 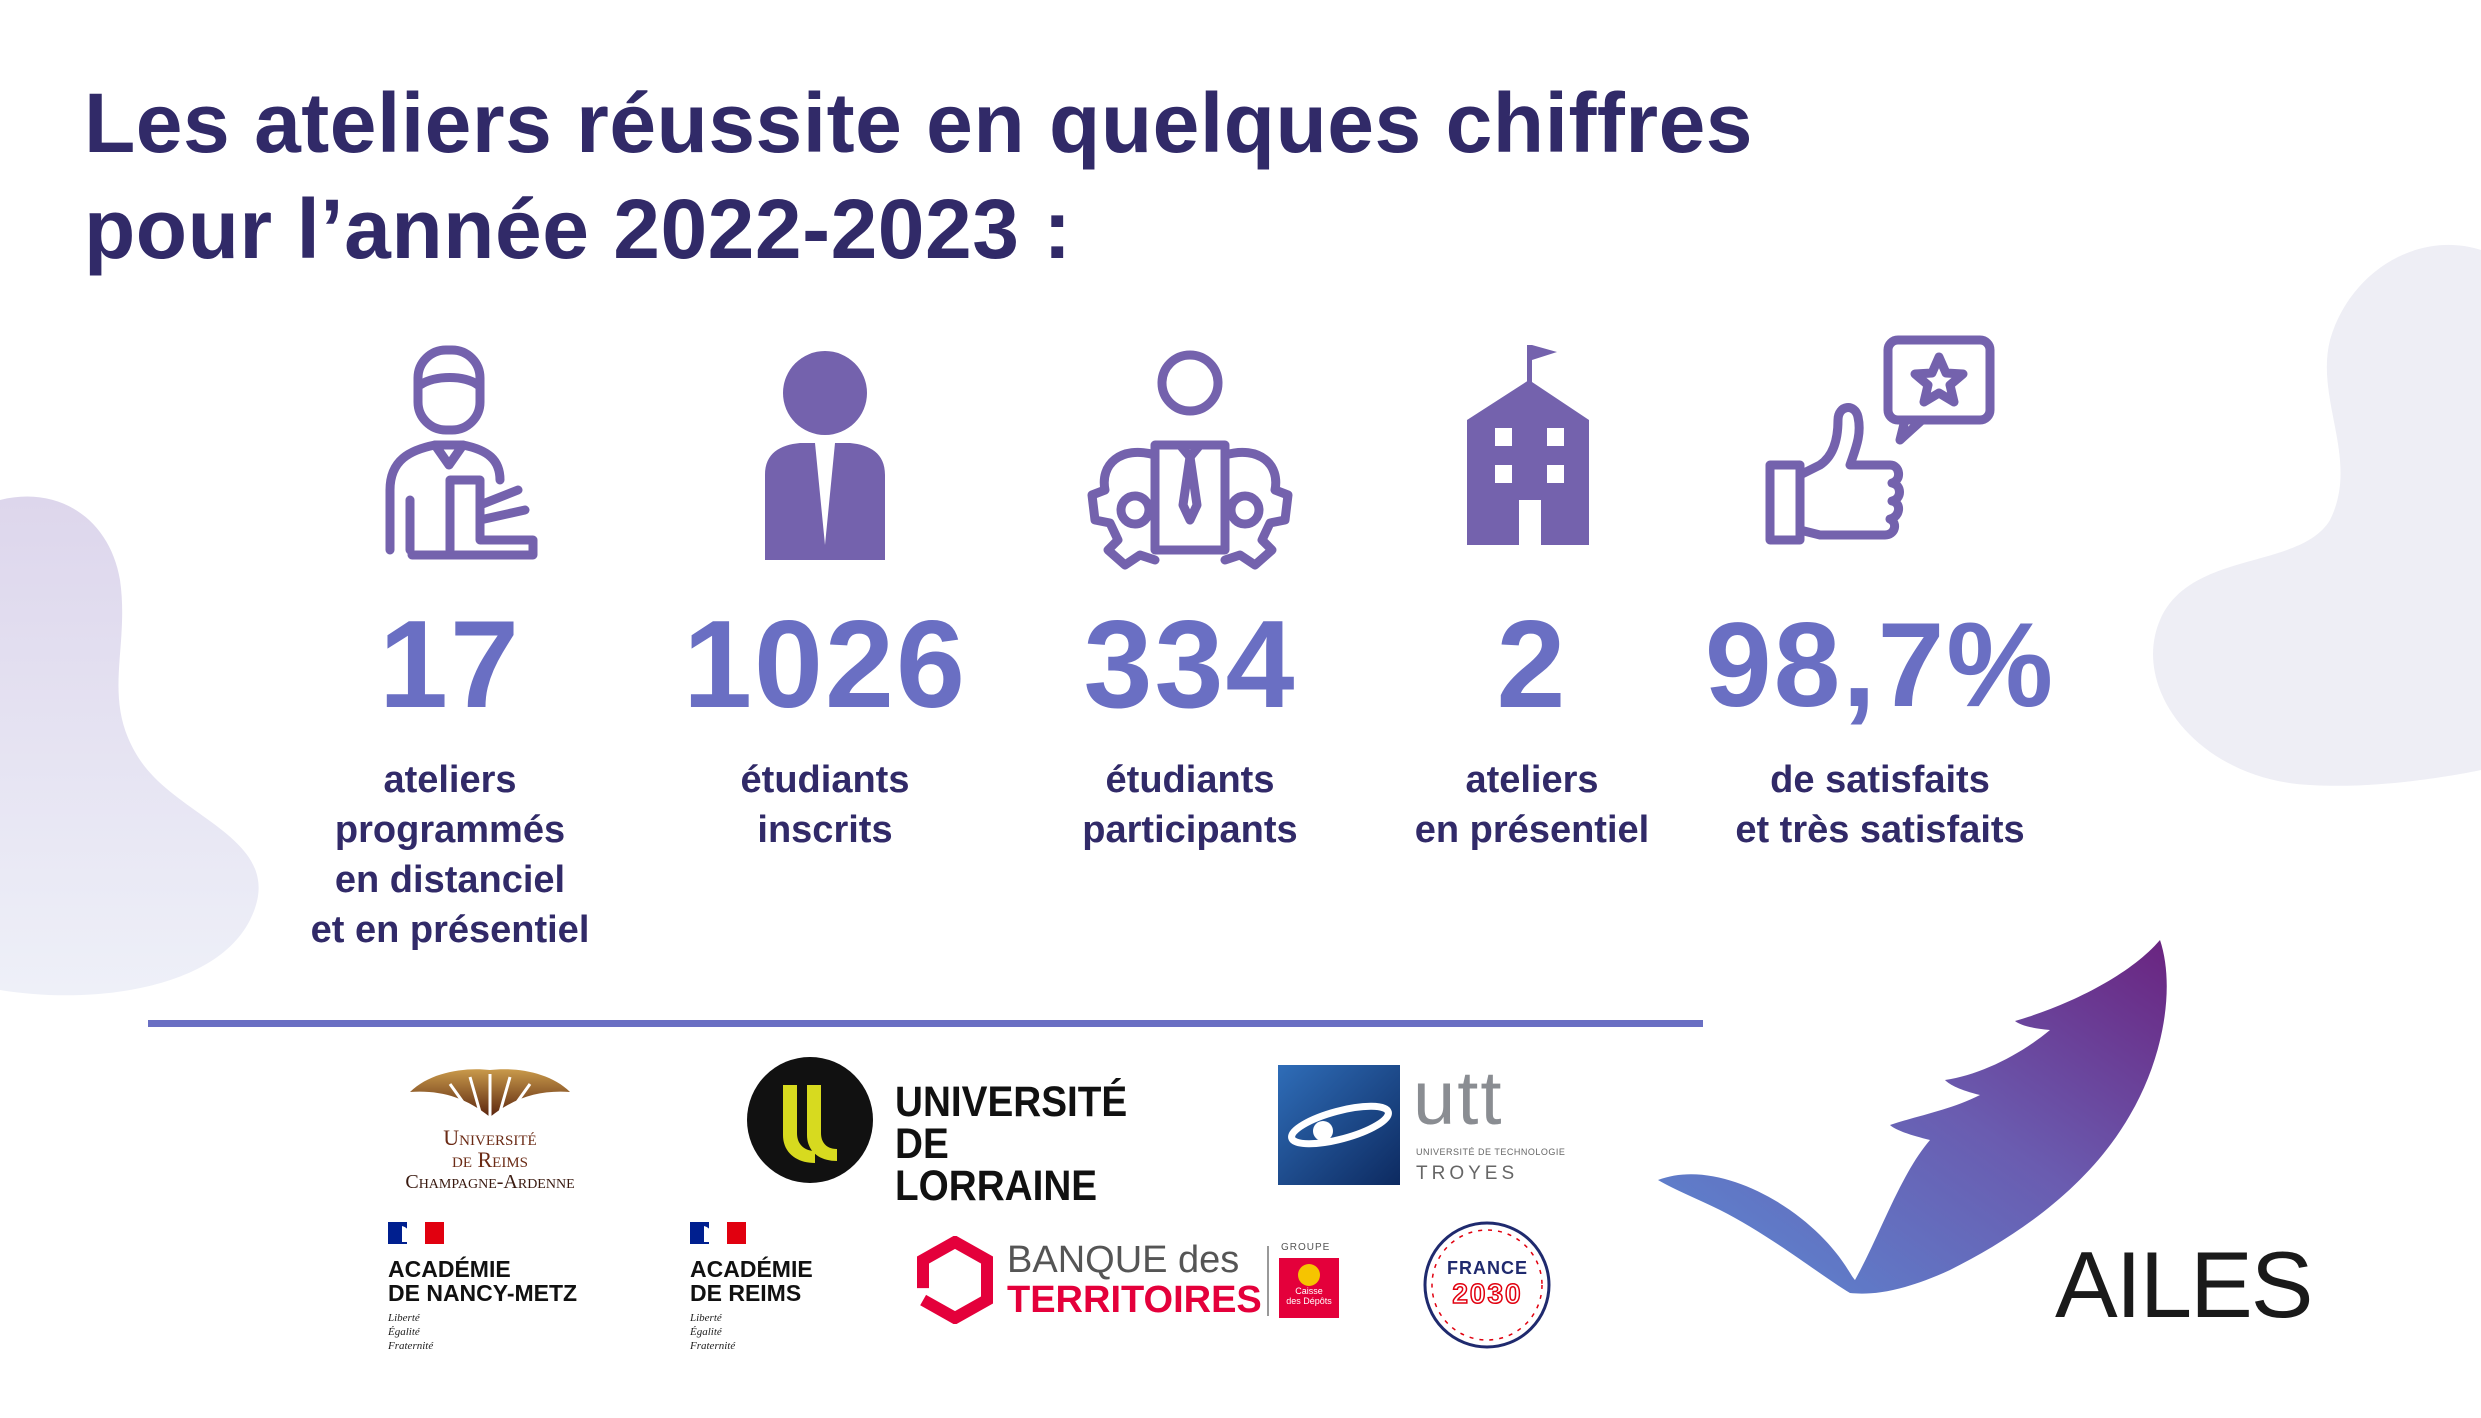 I want to click on stat-label: étudiants participants, so click(x=1190, y=805).